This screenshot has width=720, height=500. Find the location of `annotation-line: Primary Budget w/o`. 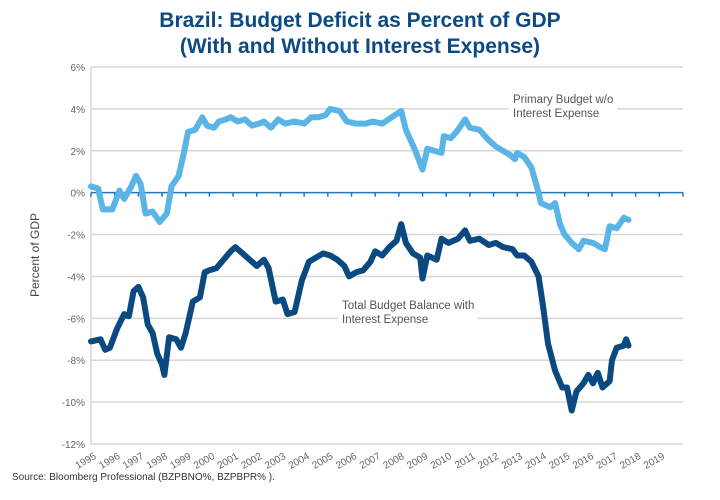

annotation-line: Primary Budget w/o is located at coordinates (563, 100).